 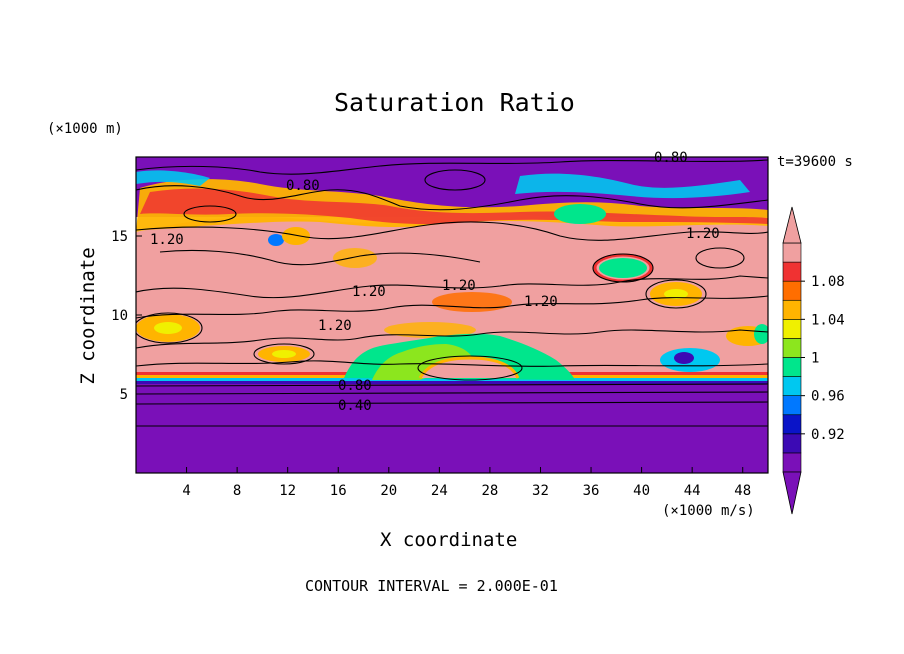 I want to click on y-tick-label: 5, so click(x=124, y=395).